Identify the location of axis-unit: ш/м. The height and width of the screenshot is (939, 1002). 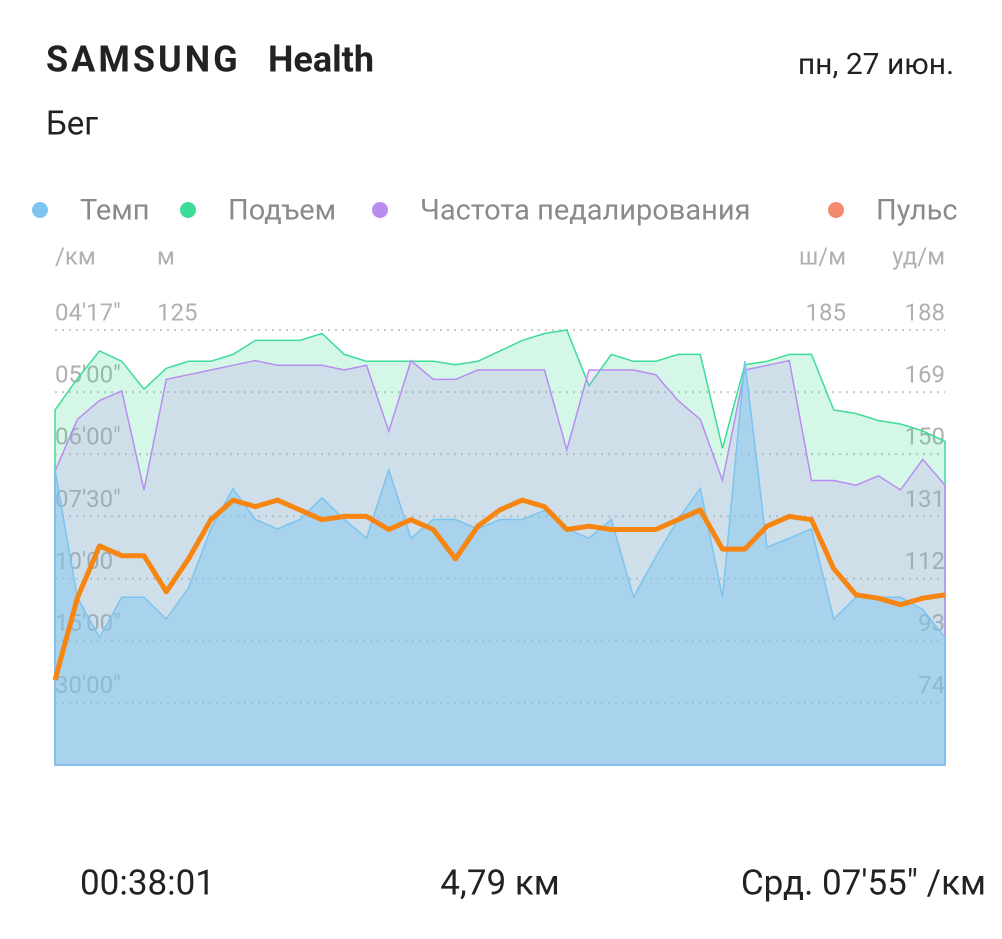
(822, 256).